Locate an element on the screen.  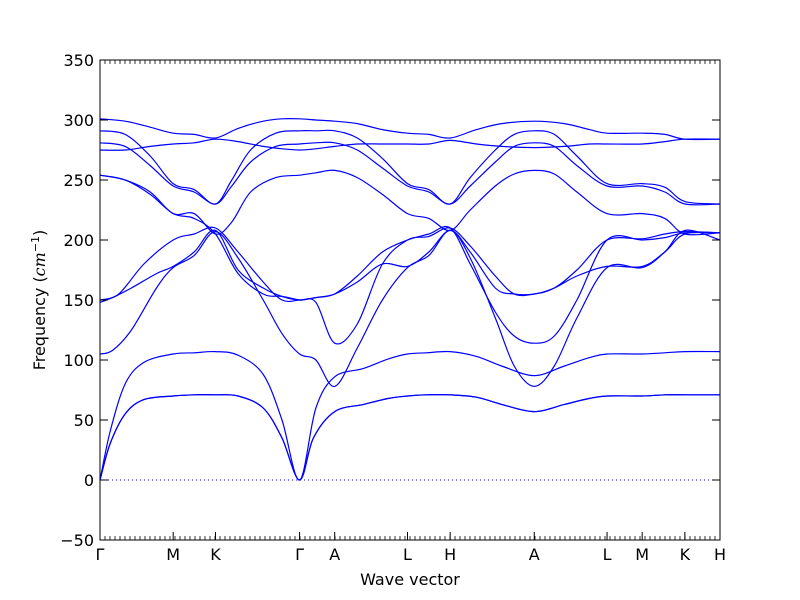
x-axis-title: Wave vector is located at coordinates (410, 579).